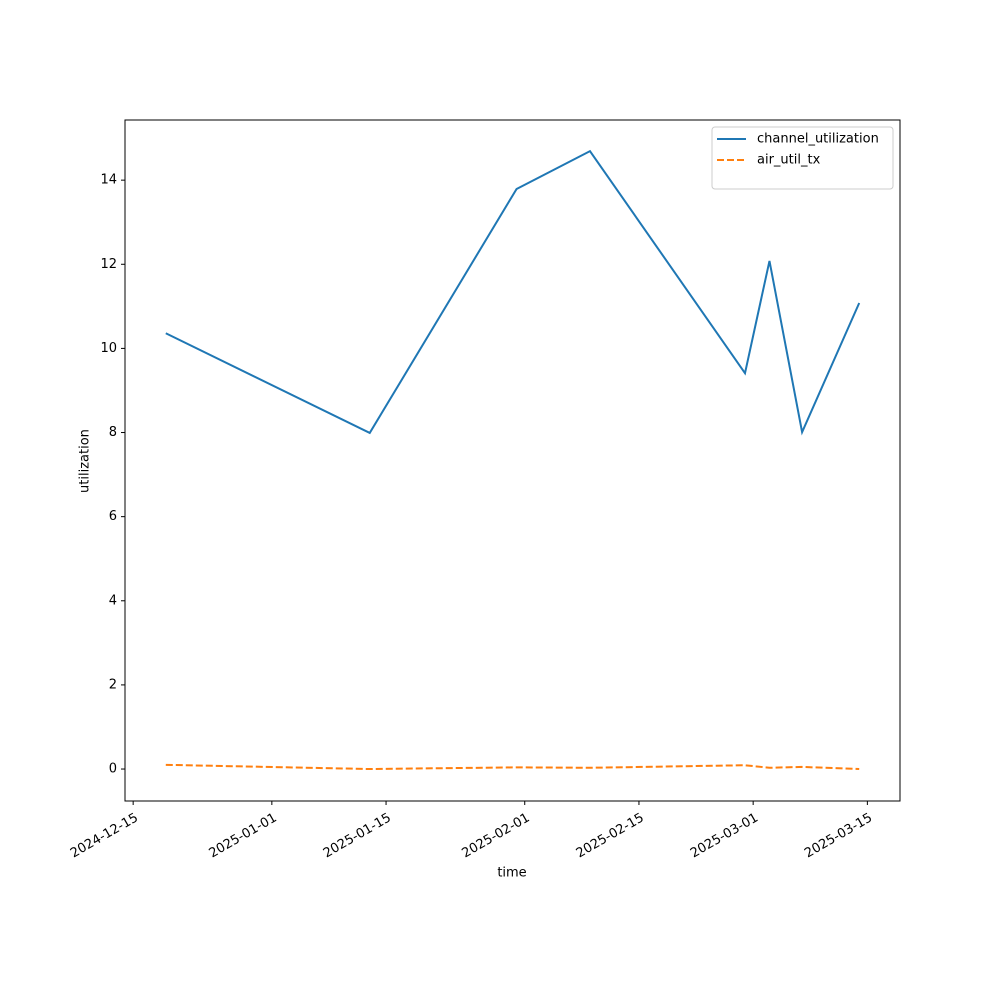 This screenshot has height=1000, width=1000. Describe the element at coordinates (85, 461) in the screenshot. I see `y-axis-label: utilization` at that location.